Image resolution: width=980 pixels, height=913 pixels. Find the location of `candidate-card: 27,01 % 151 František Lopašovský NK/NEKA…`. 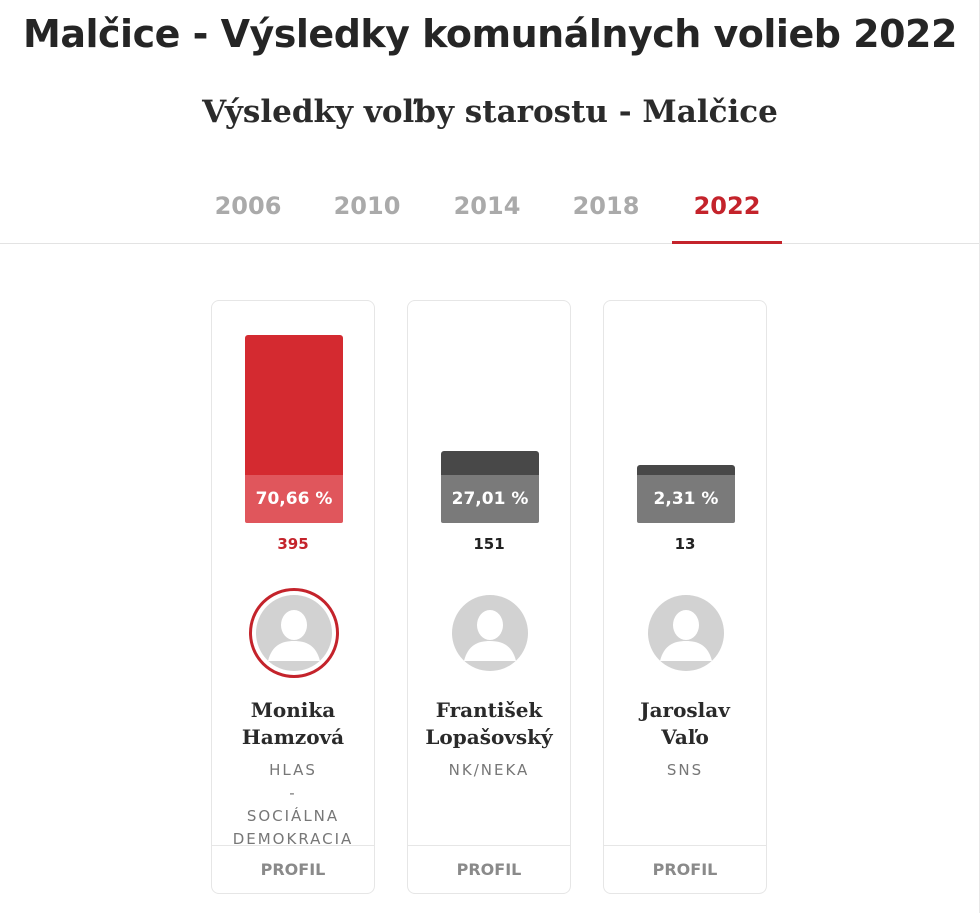

candidate-card: 27,01 % 151 František Lopašovský NK/NEKA… is located at coordinates (489, 597).